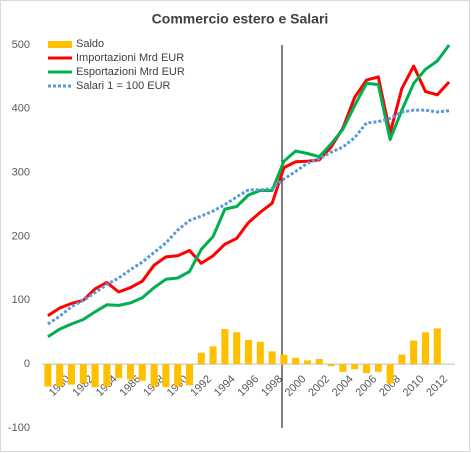 The width and height of the screenshot is (471, 453). I want to click on y-tick-label: 0, so click(27, 364).